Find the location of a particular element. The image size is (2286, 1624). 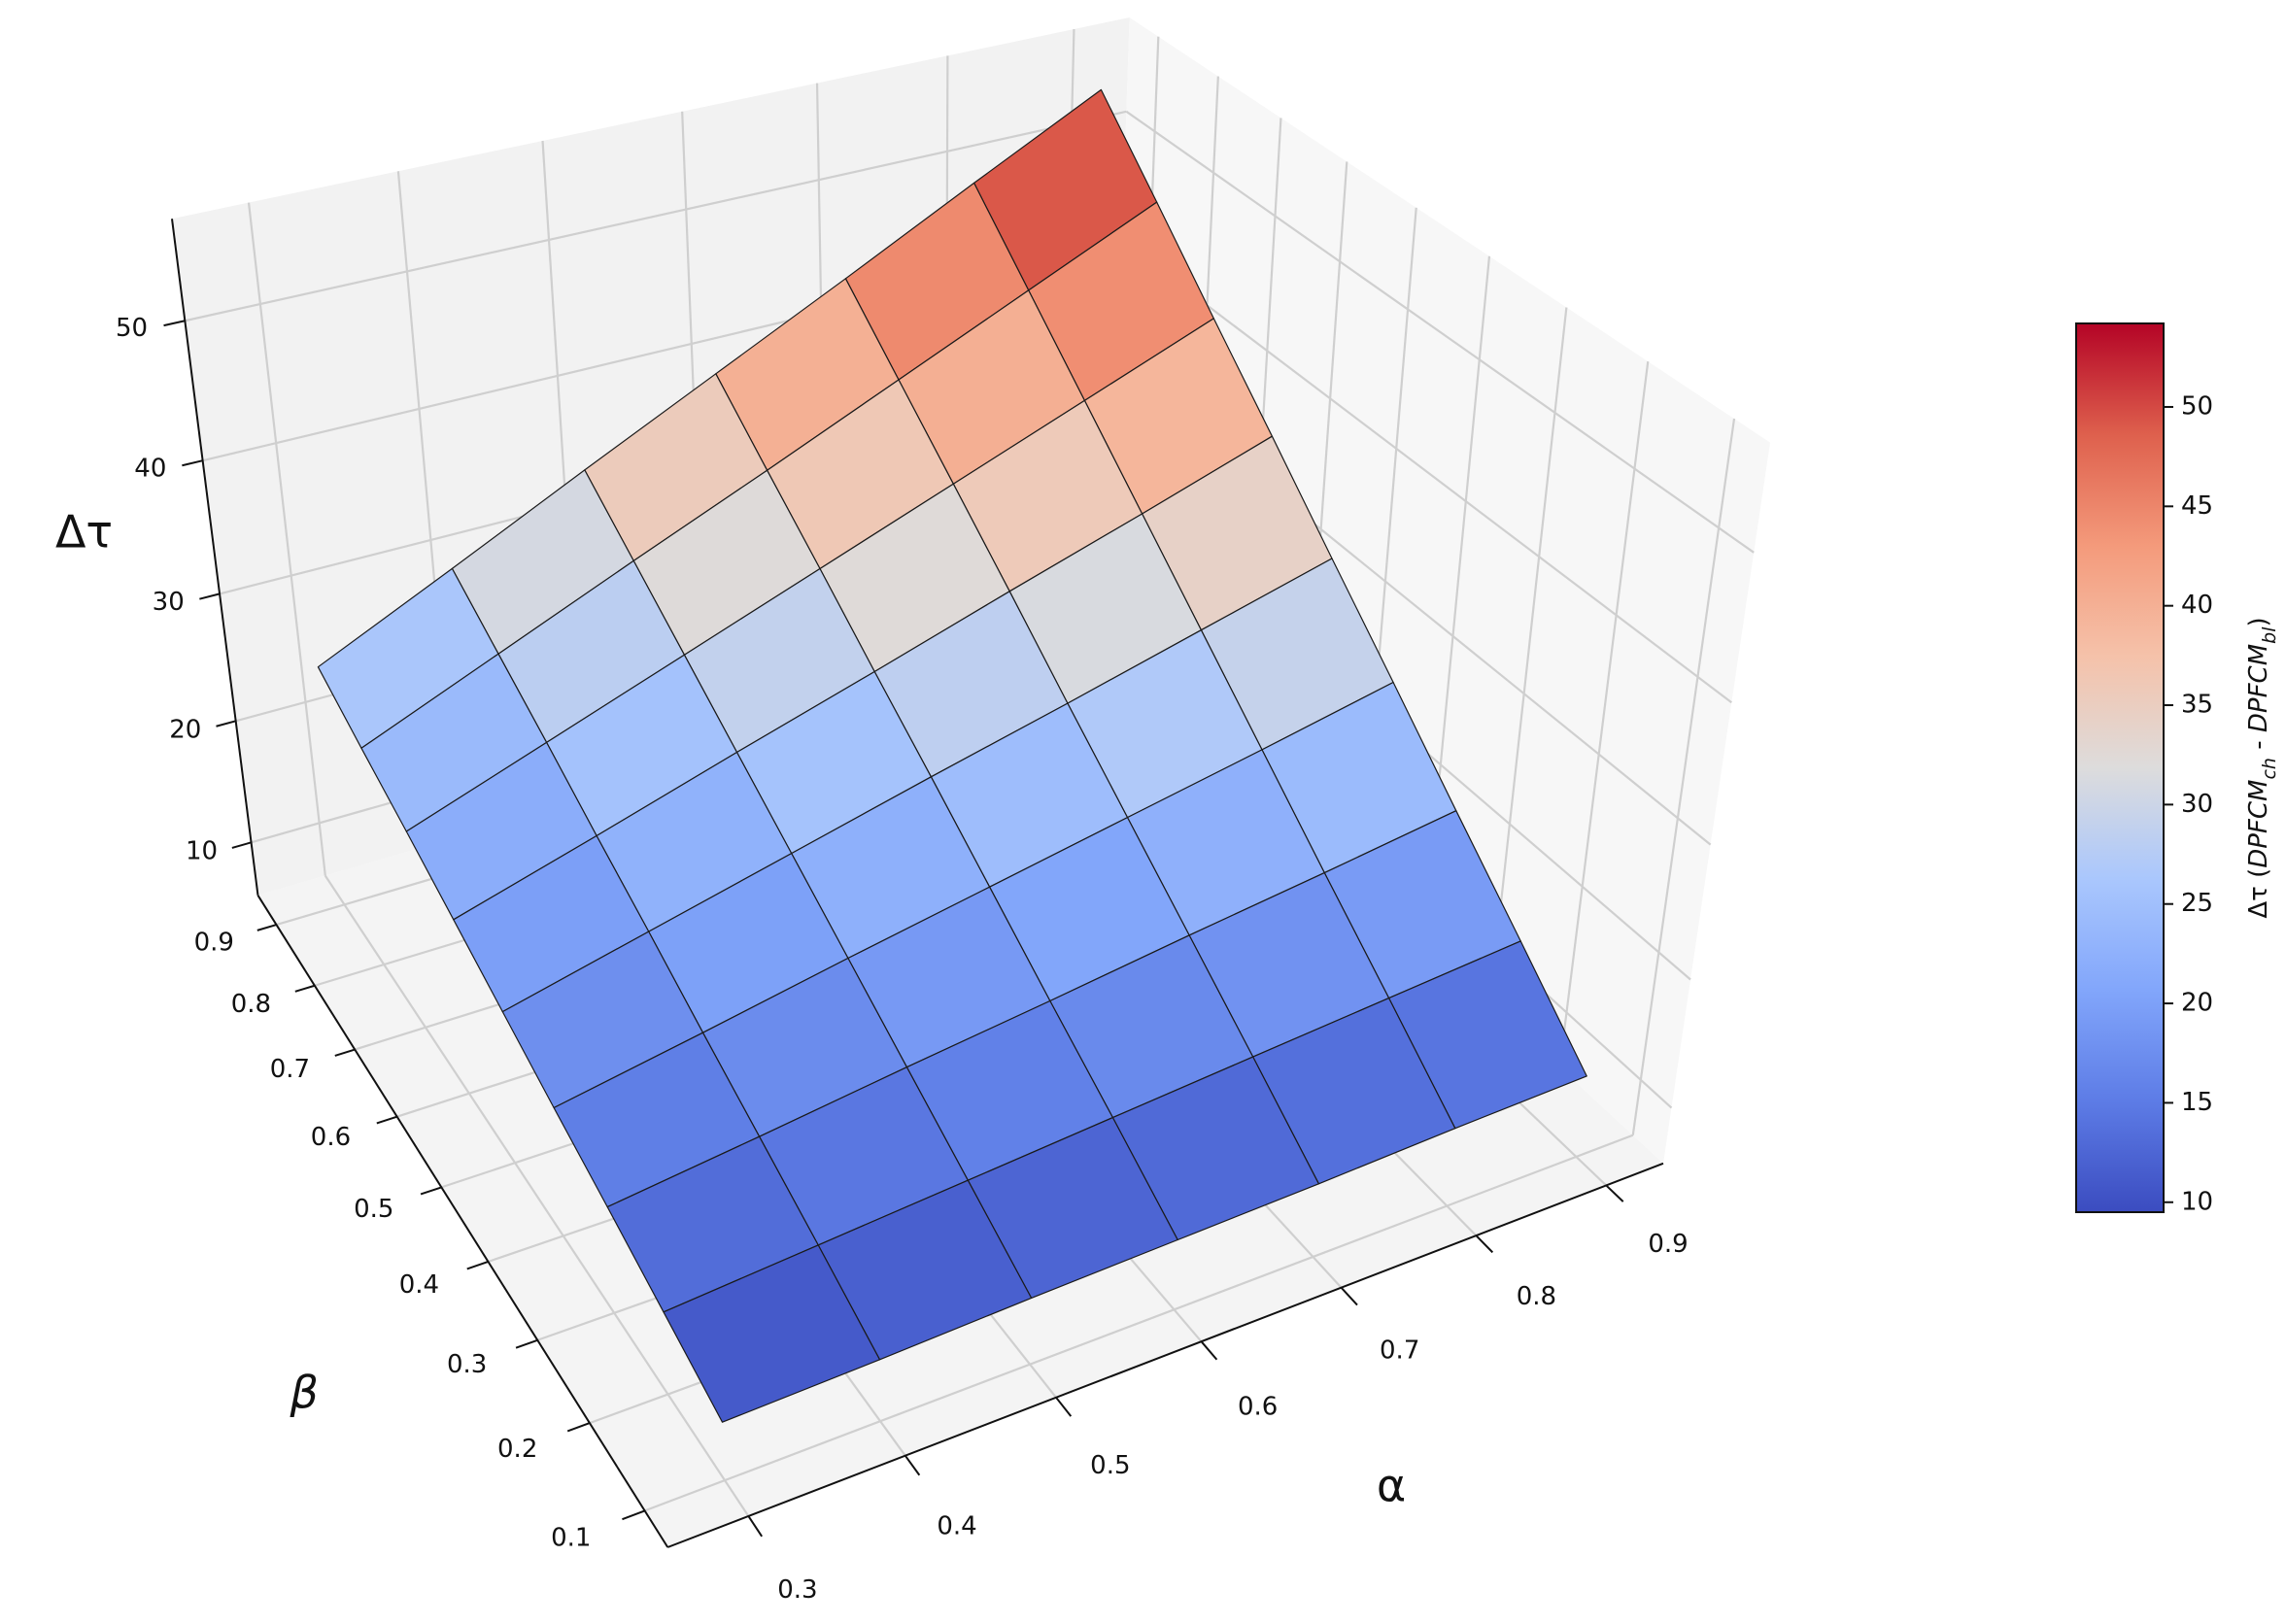

x-tick-label: 0.7 is located at coordinates (1399, 1351).